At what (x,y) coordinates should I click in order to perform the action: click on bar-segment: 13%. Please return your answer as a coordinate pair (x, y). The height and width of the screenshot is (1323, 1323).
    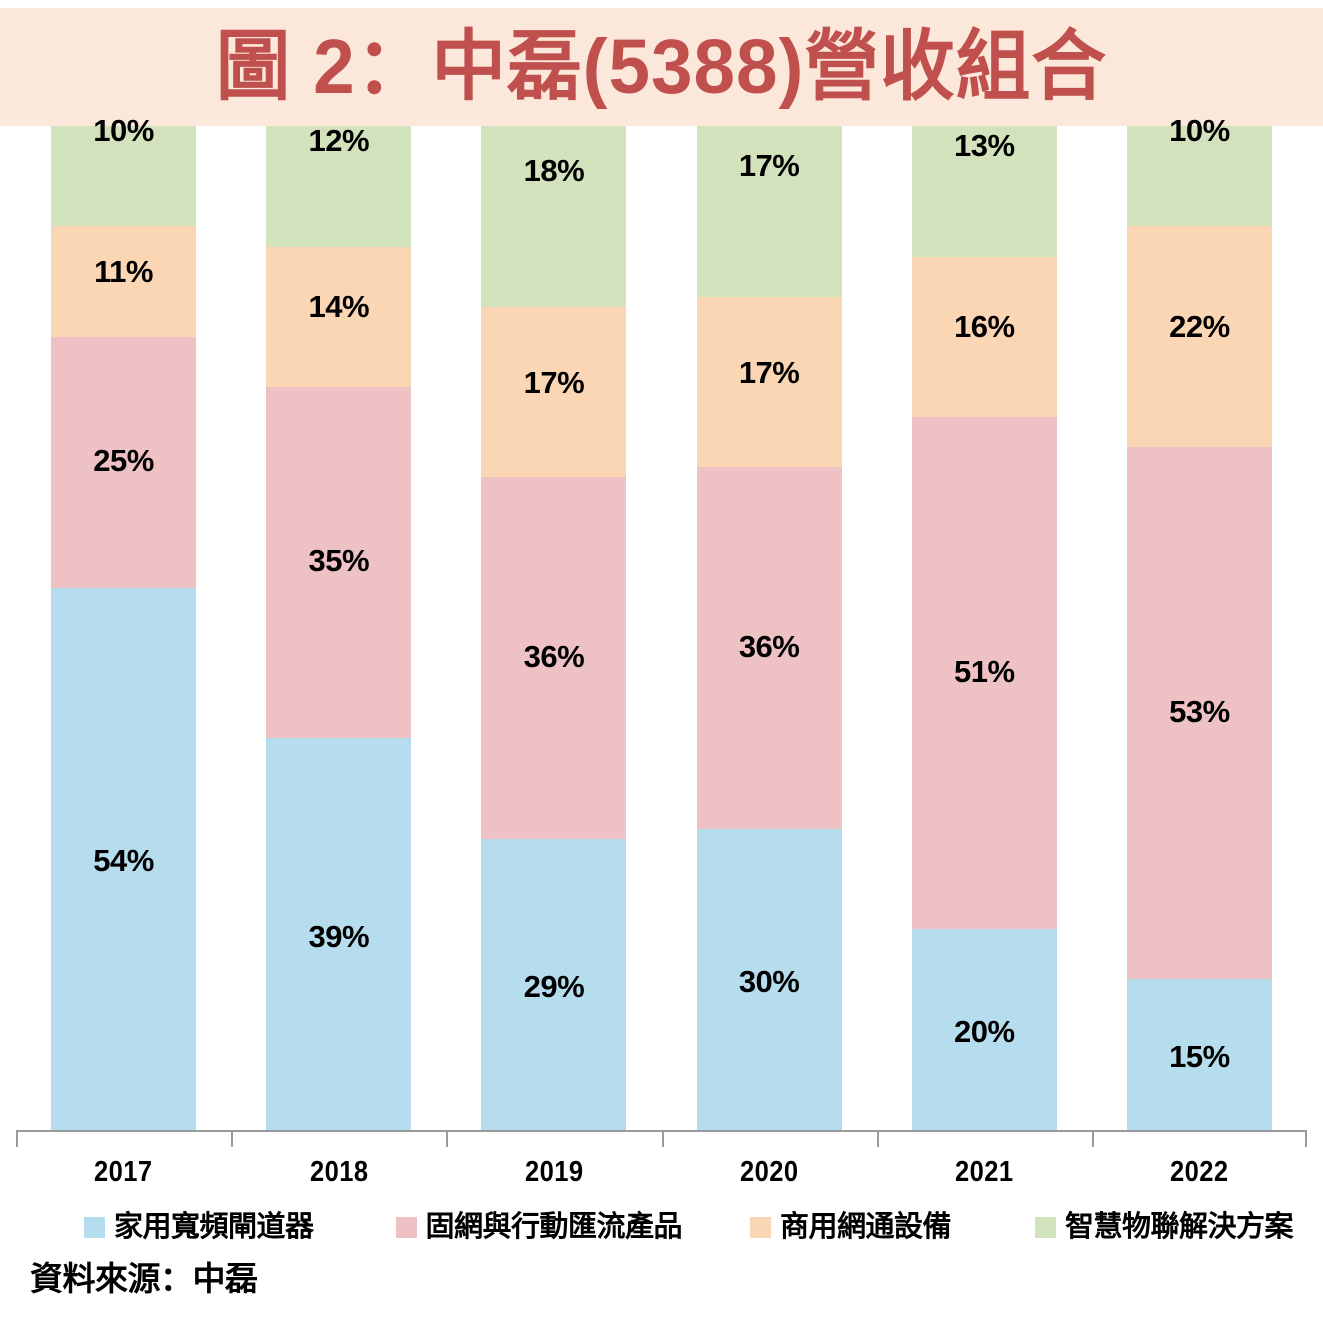
    Looking at the image, I should click on (984, 191).